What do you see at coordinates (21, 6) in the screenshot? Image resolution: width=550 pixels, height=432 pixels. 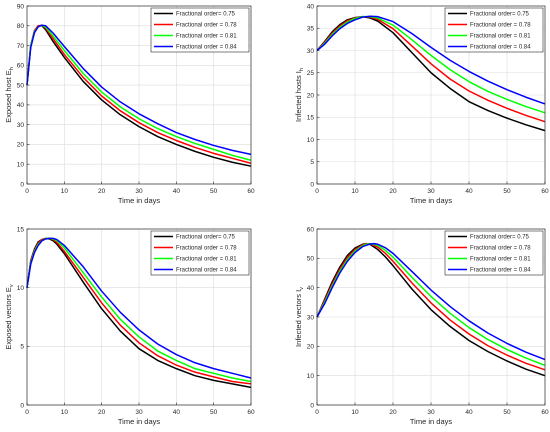 I see `y-tick-label: 90` at bounding box center [21, 6].